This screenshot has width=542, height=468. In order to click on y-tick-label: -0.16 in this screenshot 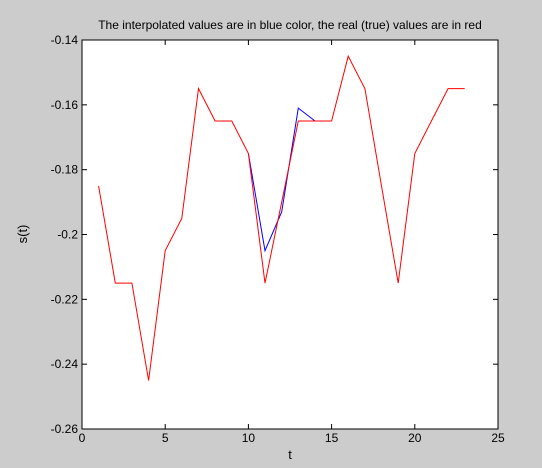, I will do `click(65, 105)`.